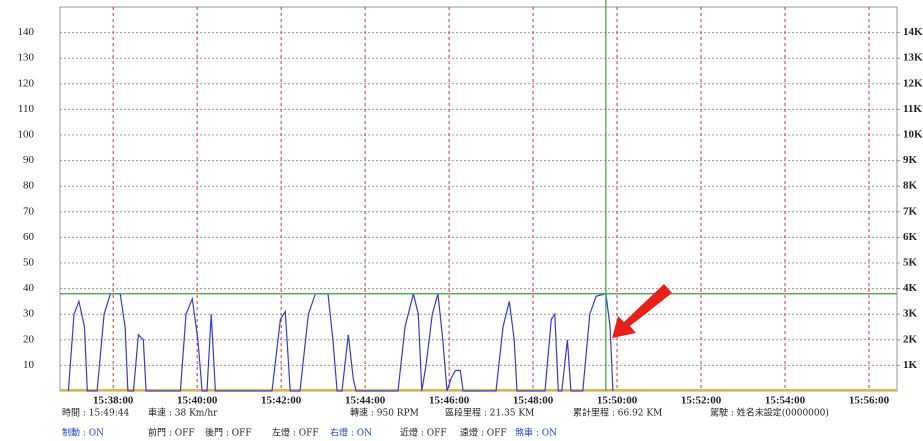 The height and width of the screenshot is (441, 923). Describe the element at coordinates (29, 339) in the screenshot. I see `y-tick-label: 20` at that location.